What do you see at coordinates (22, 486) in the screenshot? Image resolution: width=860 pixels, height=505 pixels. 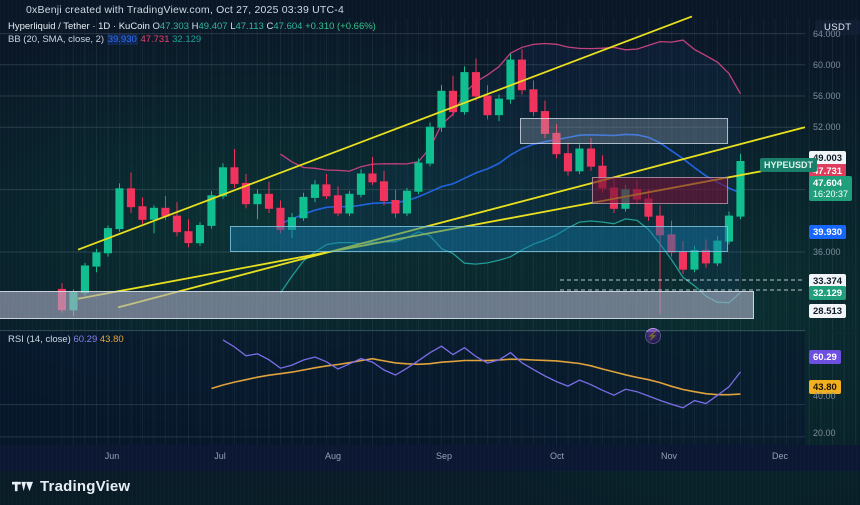 I see `tradingview-mark-icon` at bounding box center [22, 486].